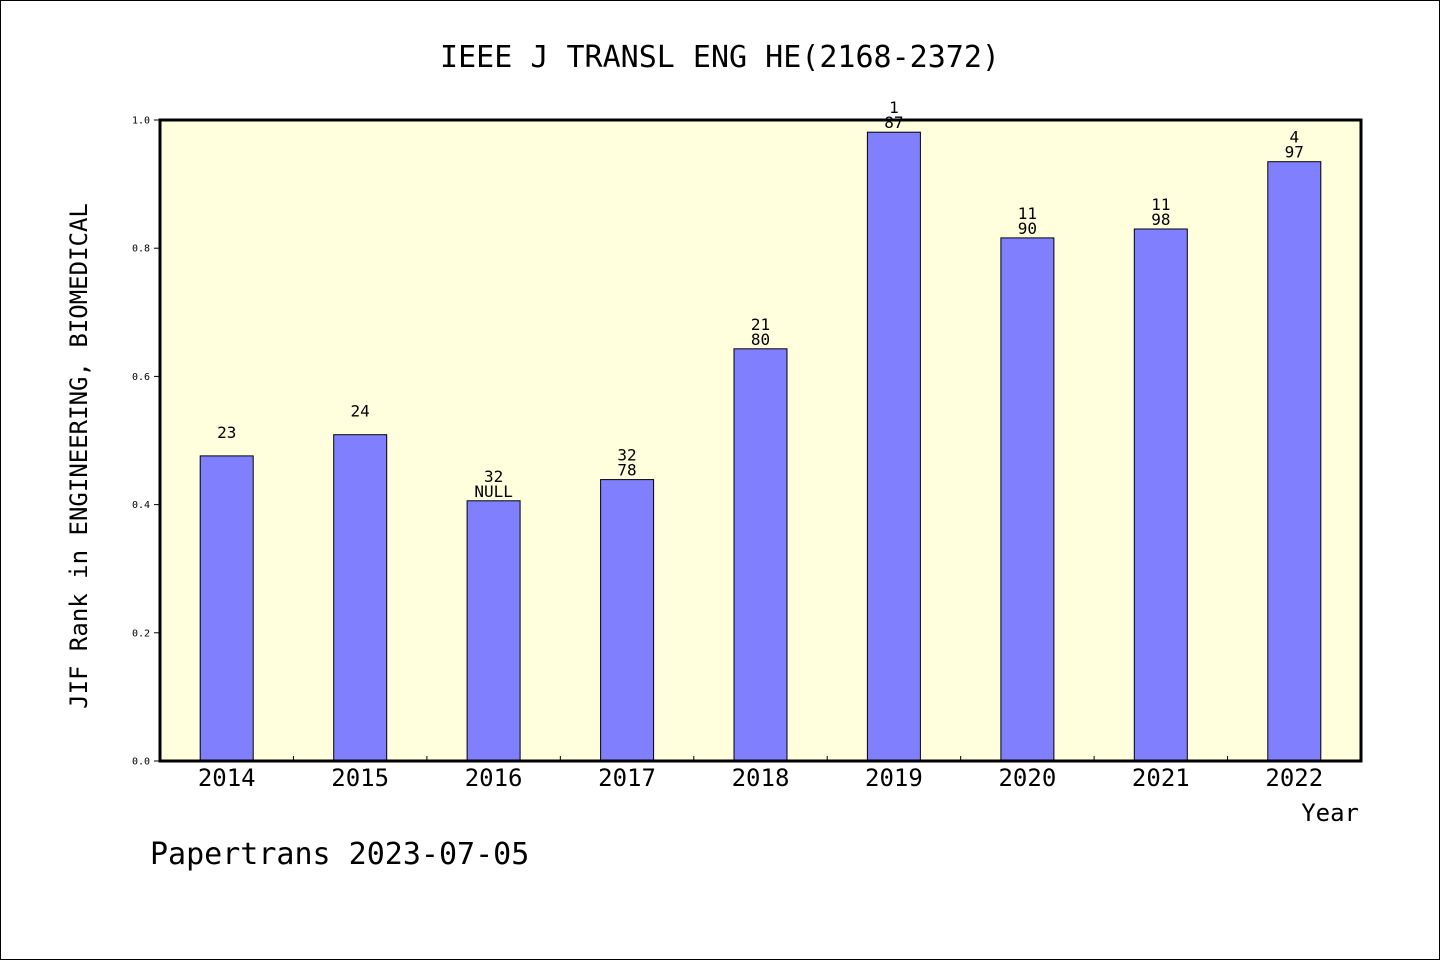  I want to click on y-tick-label: 0.4, so click(141, 505).